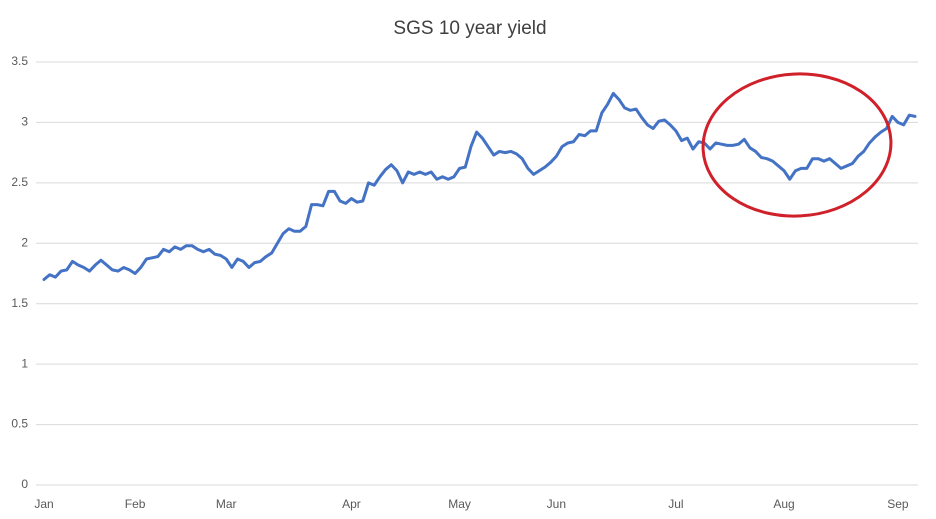 The width and height of the screenshot is (936, 519). I want to click on y-tick-label: 1.5, so click(19, 303).